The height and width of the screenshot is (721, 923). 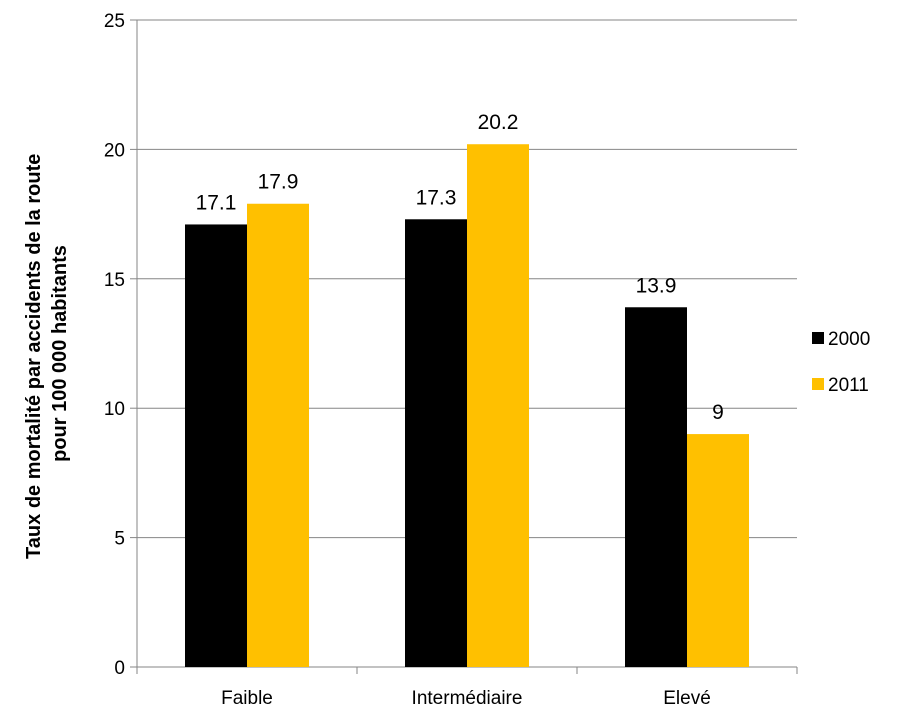 What do you see at coordinates (498, 405) in the screenshot?
I see `bar-2011-Intermédiaire` at bounding box center [498, 405].